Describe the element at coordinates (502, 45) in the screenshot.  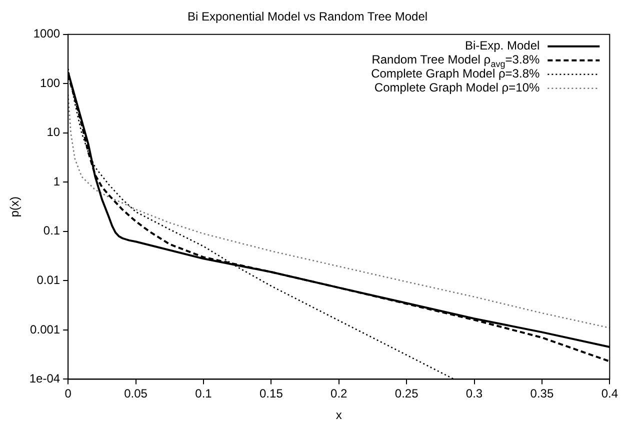
I see `legend-label: Bi-Exp. Model` at that location.